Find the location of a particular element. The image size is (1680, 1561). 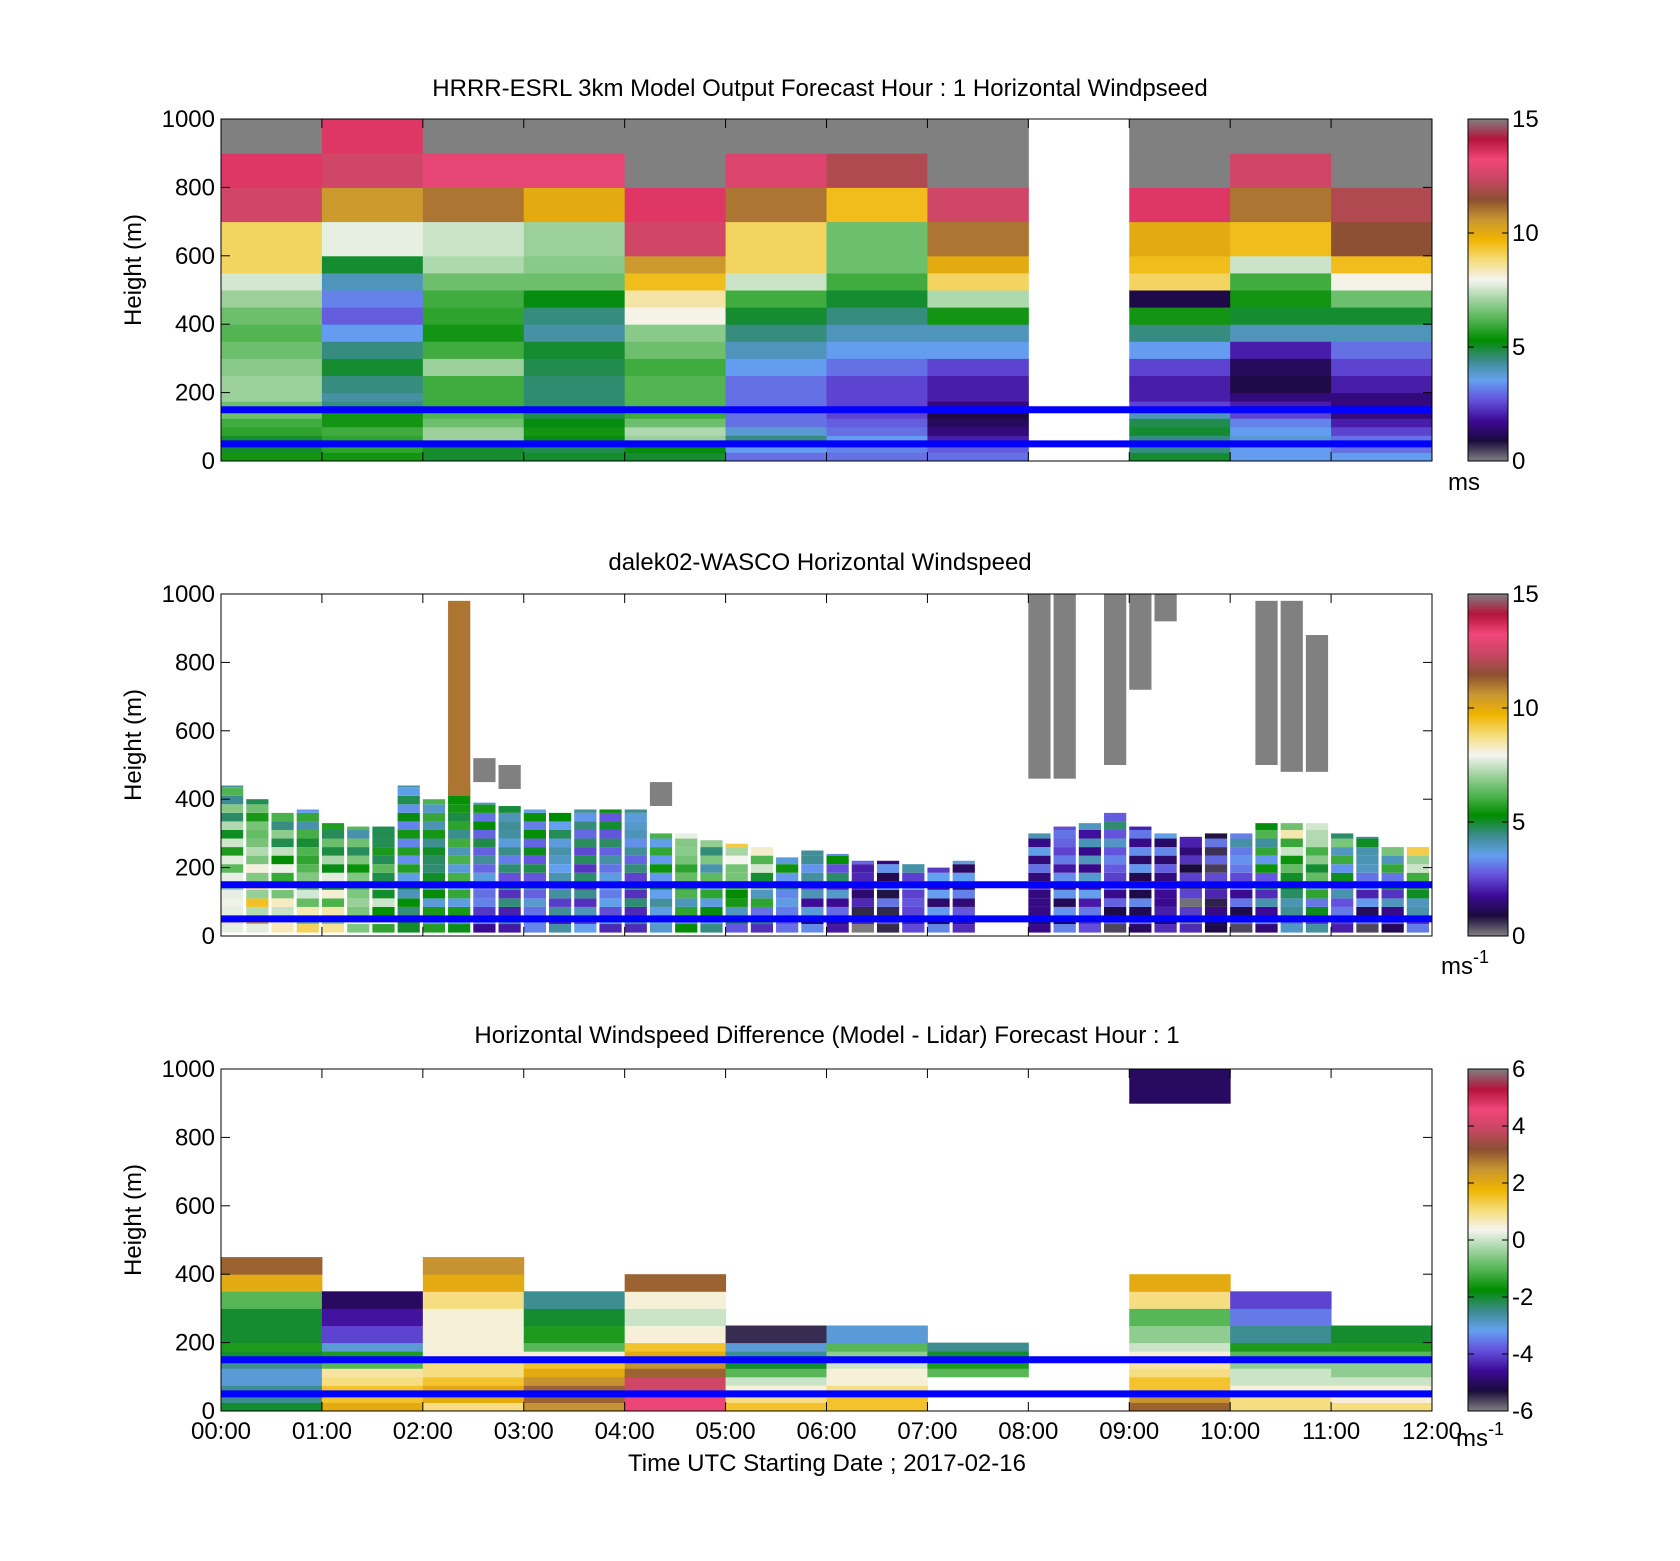

colorbar: -6 -4 -2 0 2 4 6 is located at coordinates (1500, 1240).